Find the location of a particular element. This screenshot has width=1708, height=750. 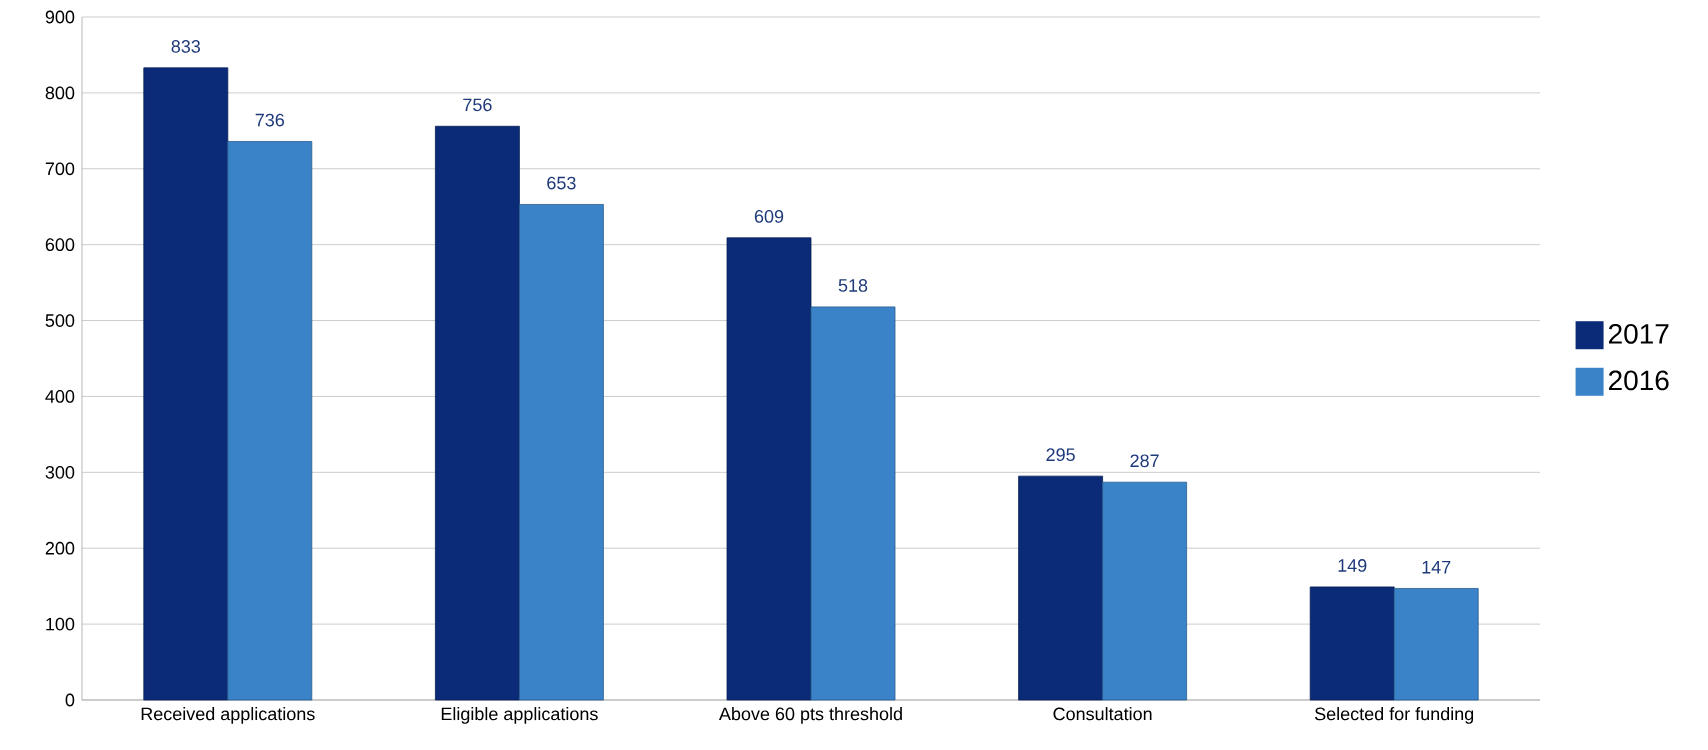

legend-label: 2017 is located at coordinates (1638, 333).